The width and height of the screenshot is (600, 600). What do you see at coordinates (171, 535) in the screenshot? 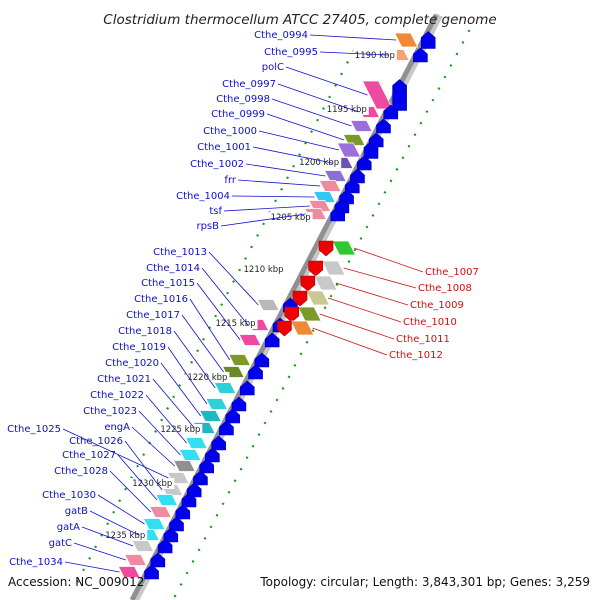
I see `cds-arrow-gatB` at bounding box center [171, 535].